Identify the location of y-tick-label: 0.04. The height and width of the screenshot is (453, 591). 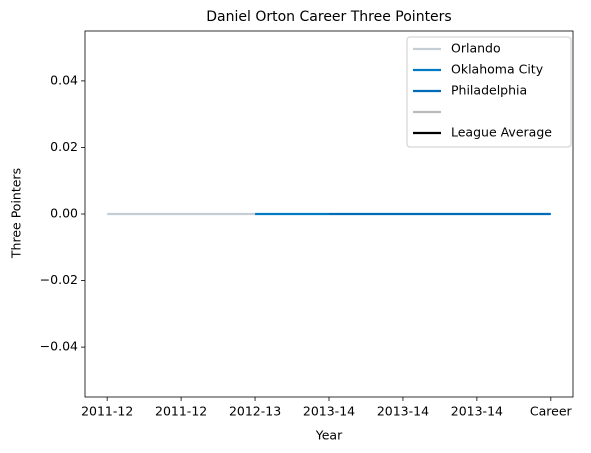
(64, 79).